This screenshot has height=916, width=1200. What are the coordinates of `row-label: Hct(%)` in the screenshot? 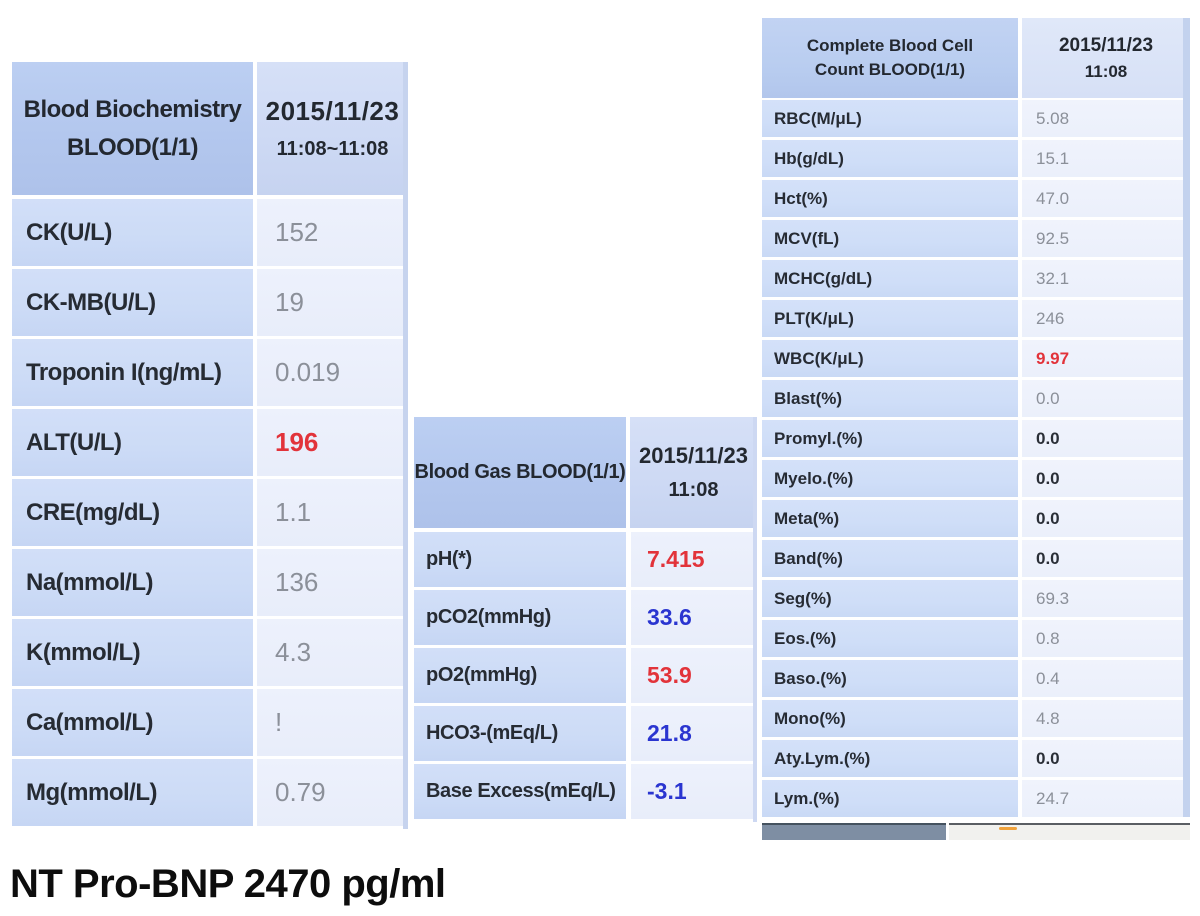 It's located at (890, 198).